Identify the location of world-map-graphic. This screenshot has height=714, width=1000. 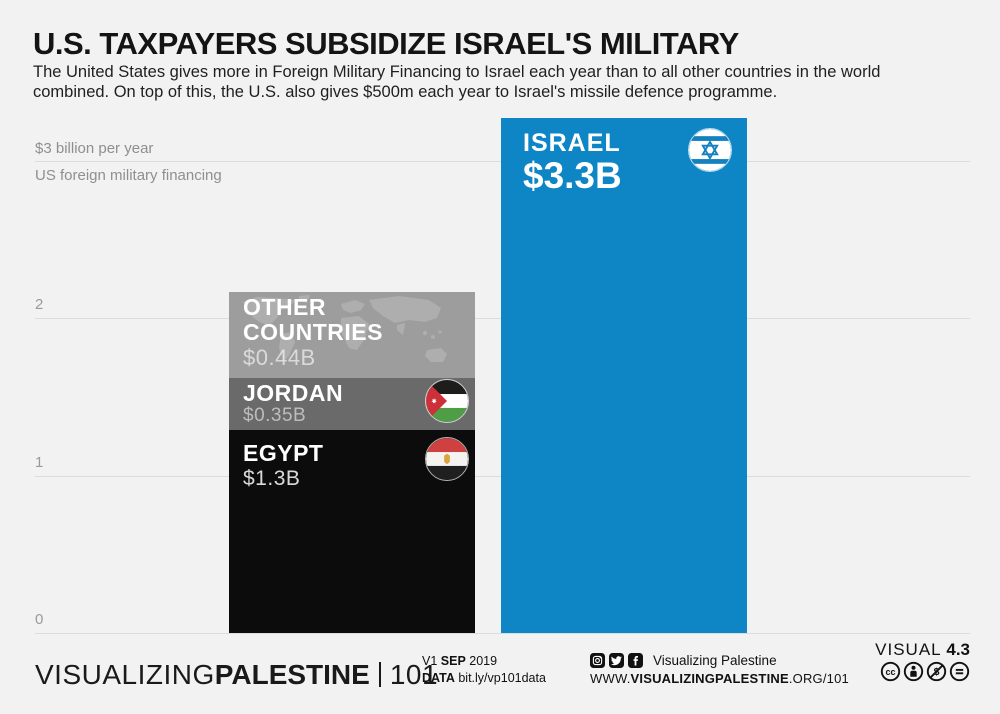
(345, 328).